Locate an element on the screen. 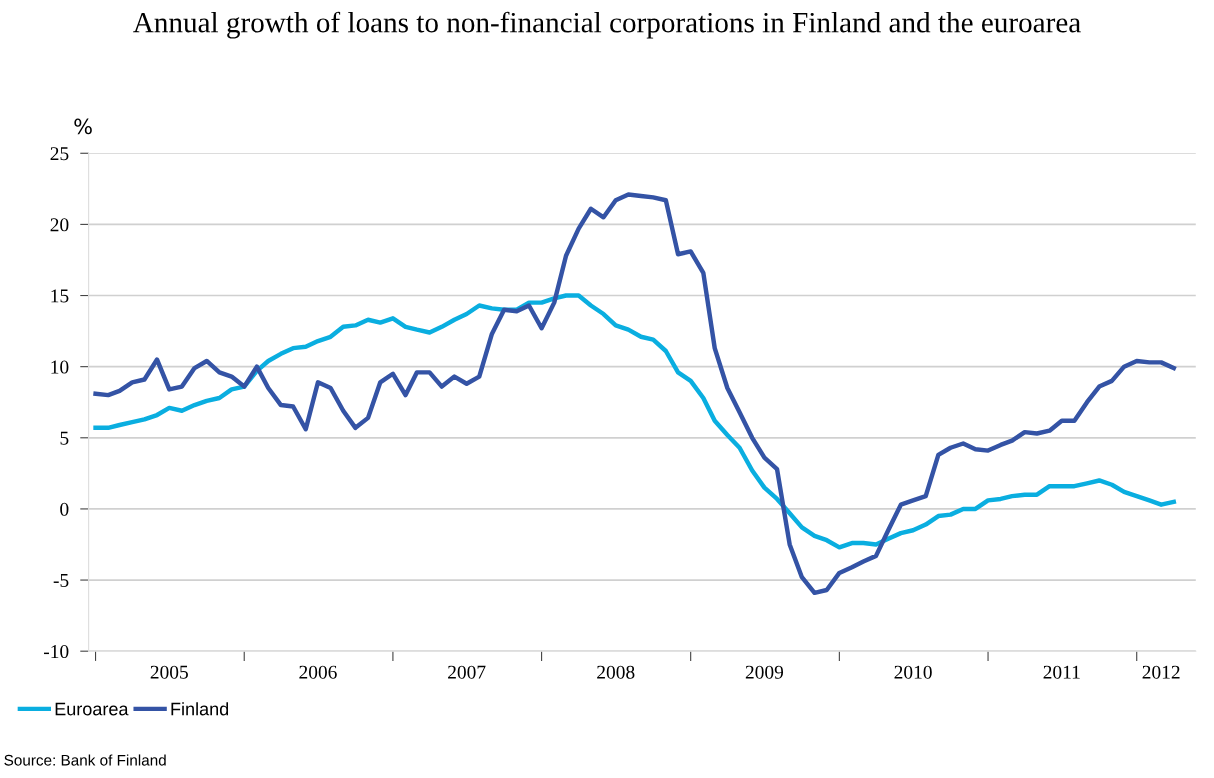 The width and height of the screenshot is (1214, 778). y-tick-label: 15 is located at coordinates (60, 296).